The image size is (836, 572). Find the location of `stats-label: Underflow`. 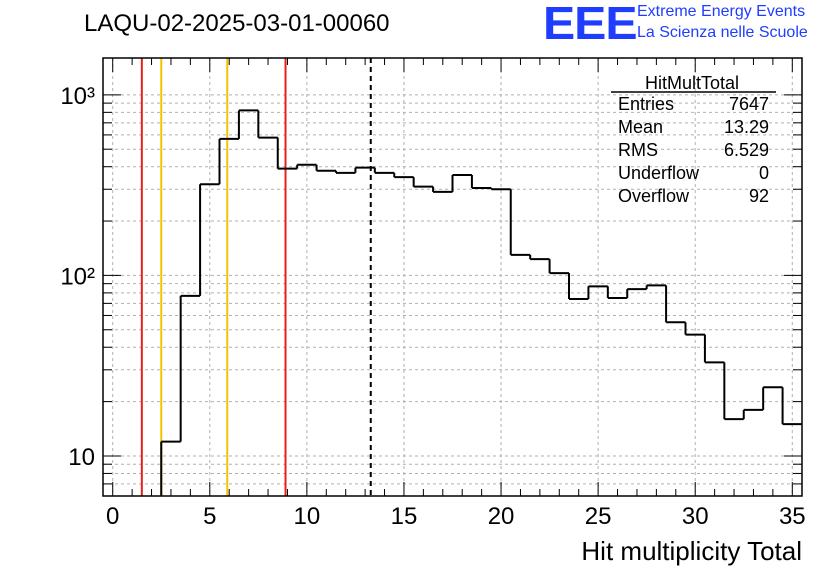

stats-label: Underflow is located at coordinates (659, 173).